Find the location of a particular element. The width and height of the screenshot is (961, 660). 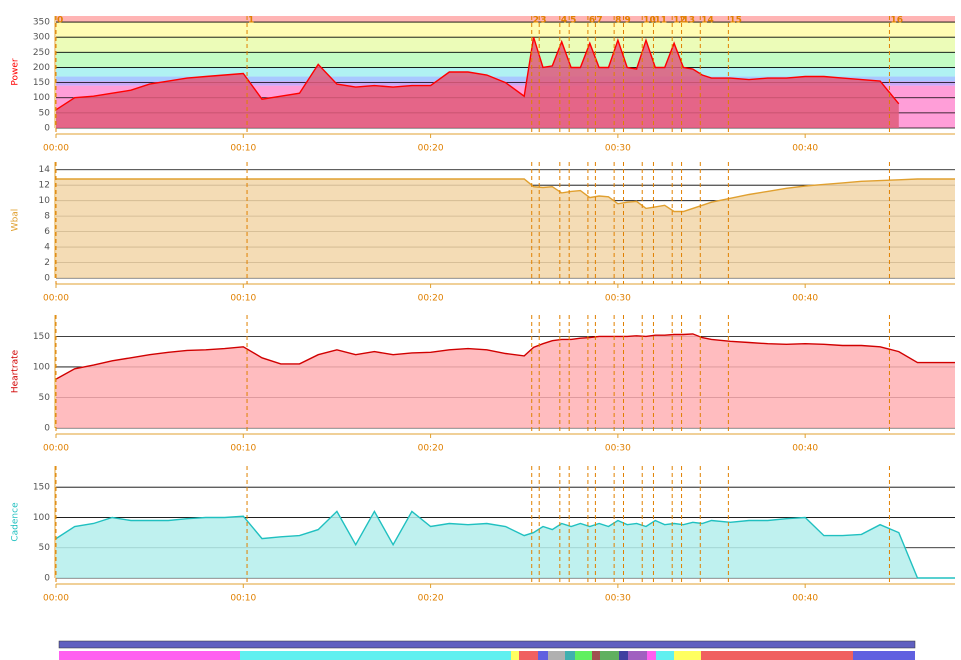

interval-label: 0 is located at coordinates (60, 21).